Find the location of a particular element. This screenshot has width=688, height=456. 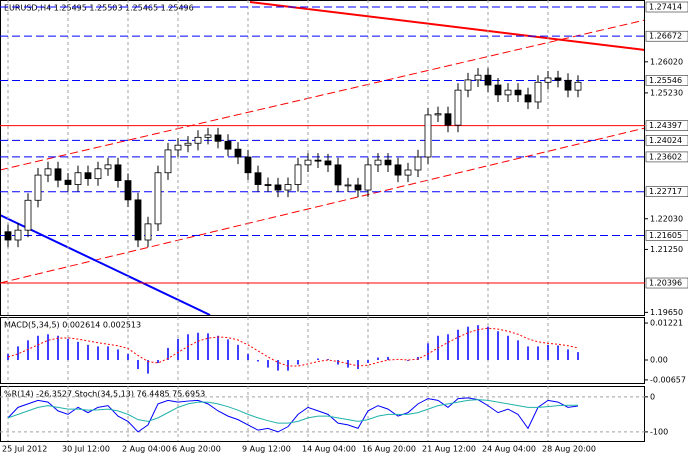

x-tick-label: 25 Jul 2012 is located at coordinates (24, 449).